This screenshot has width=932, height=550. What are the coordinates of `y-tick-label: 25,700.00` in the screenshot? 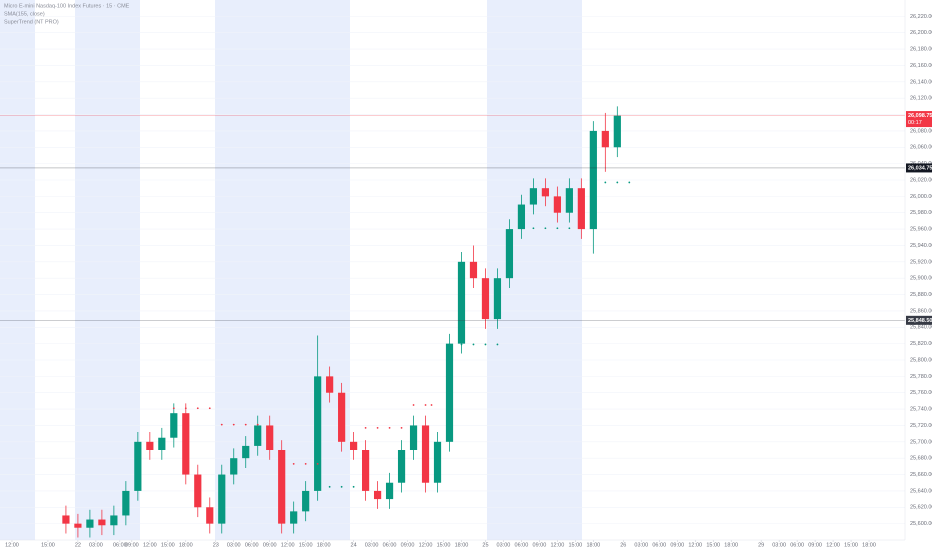 It's located at (921, 442).